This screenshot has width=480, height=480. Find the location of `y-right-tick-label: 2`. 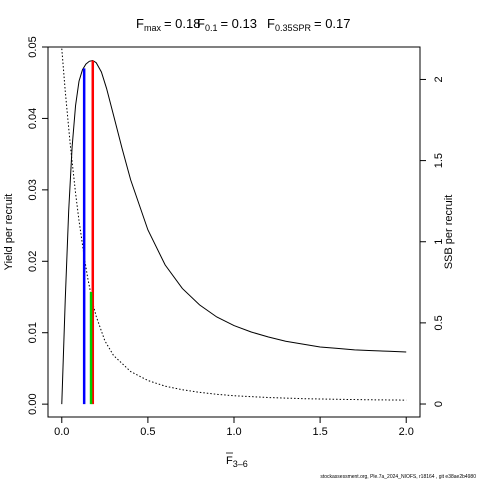

y-right-tick-label: 2 is located at coordinates (439, 79).